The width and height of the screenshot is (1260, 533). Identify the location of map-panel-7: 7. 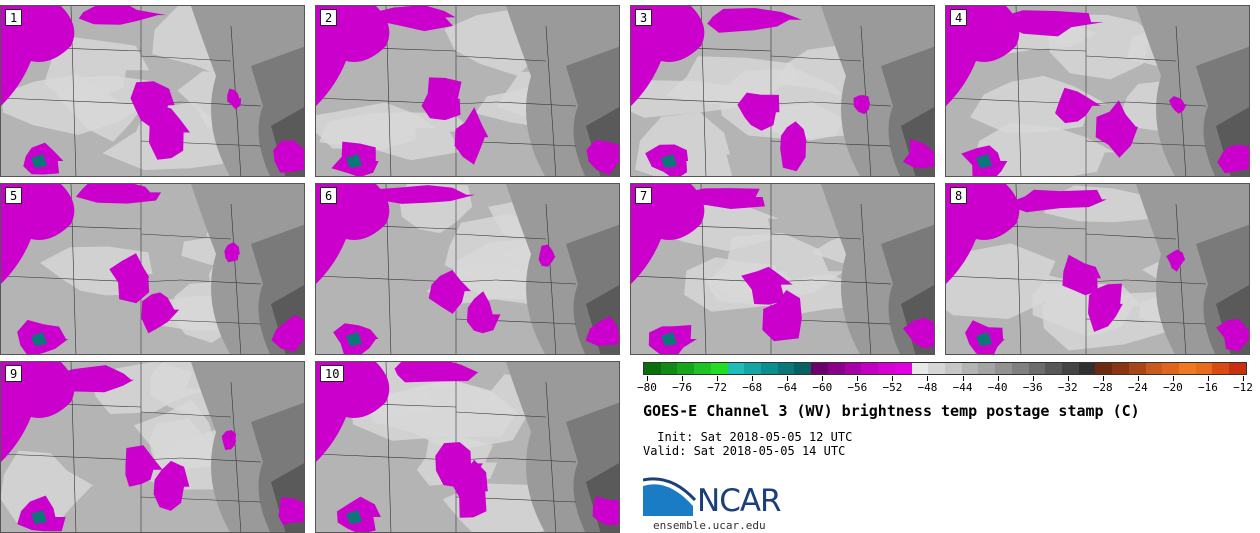
(782, 269).